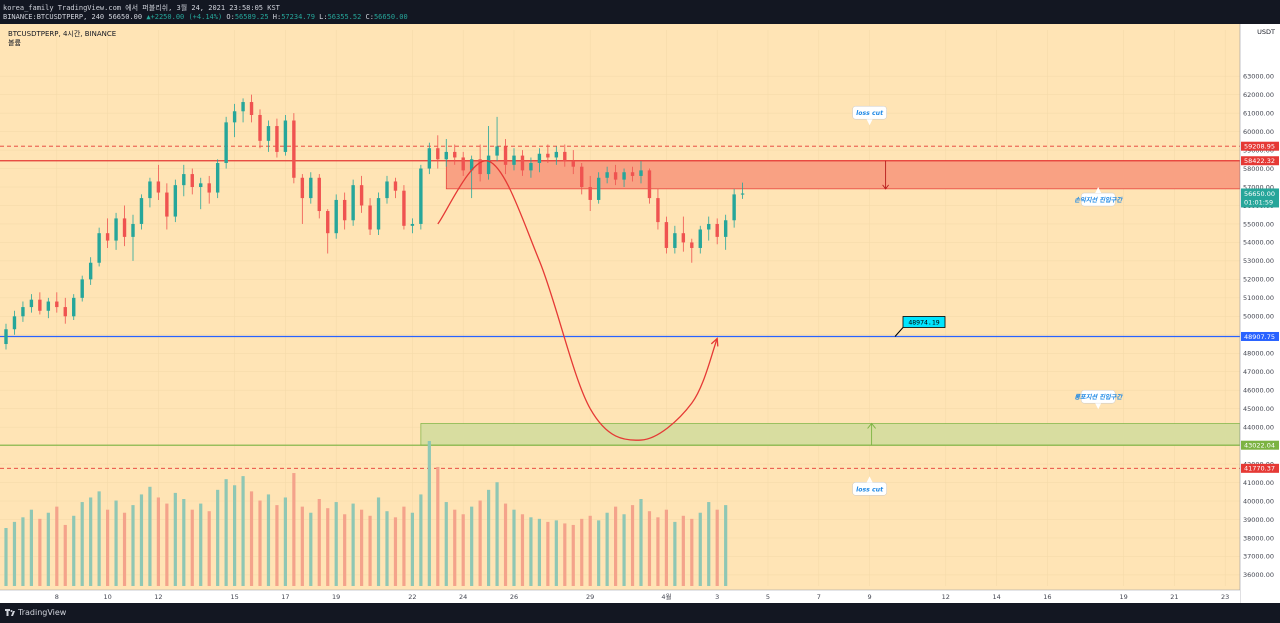  What do you see at coordinates (1258, 483) in the screenshot?
I see `price-tick-label: 41000.00` at bounding box center [1258, 483].